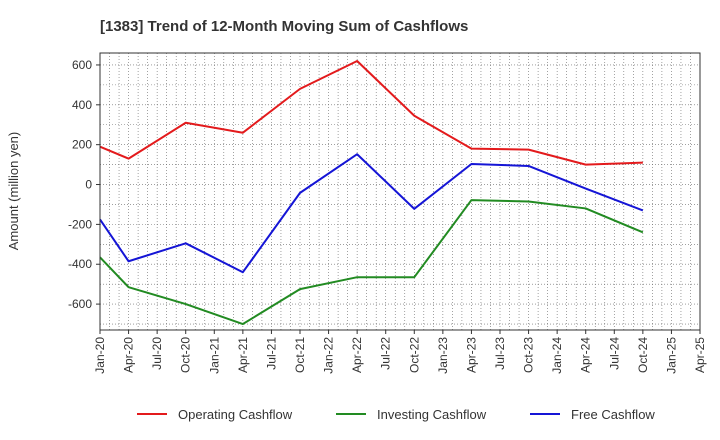 This screenshot has width=720, height=440. What do you see at coordinates (671, 355) in the screenshot?
I see `x-tick-label: Jan-25` at bounding box center [671, 355].